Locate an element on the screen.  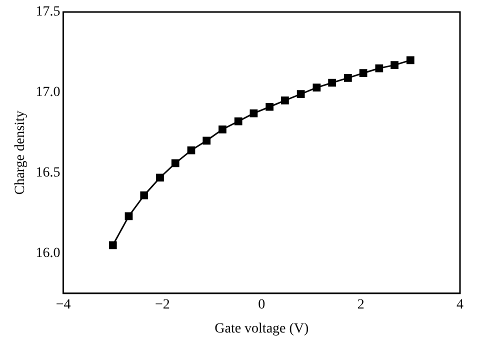
x-tick-label: 2 is located at coordinates (360, 304).